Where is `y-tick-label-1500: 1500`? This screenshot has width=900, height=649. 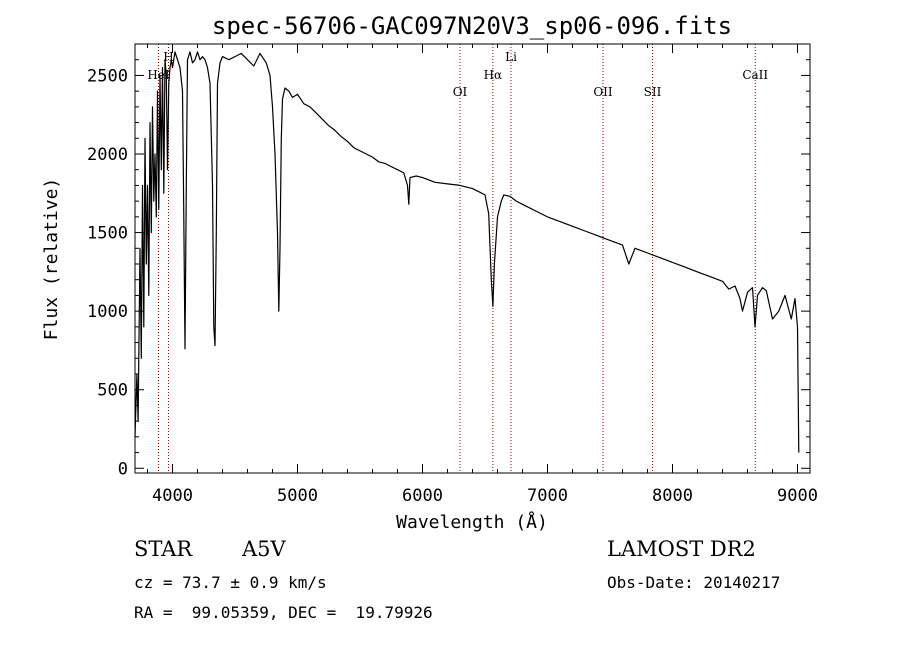 y-tick-label-1500: 1500 is located at coordinates (107, 234).